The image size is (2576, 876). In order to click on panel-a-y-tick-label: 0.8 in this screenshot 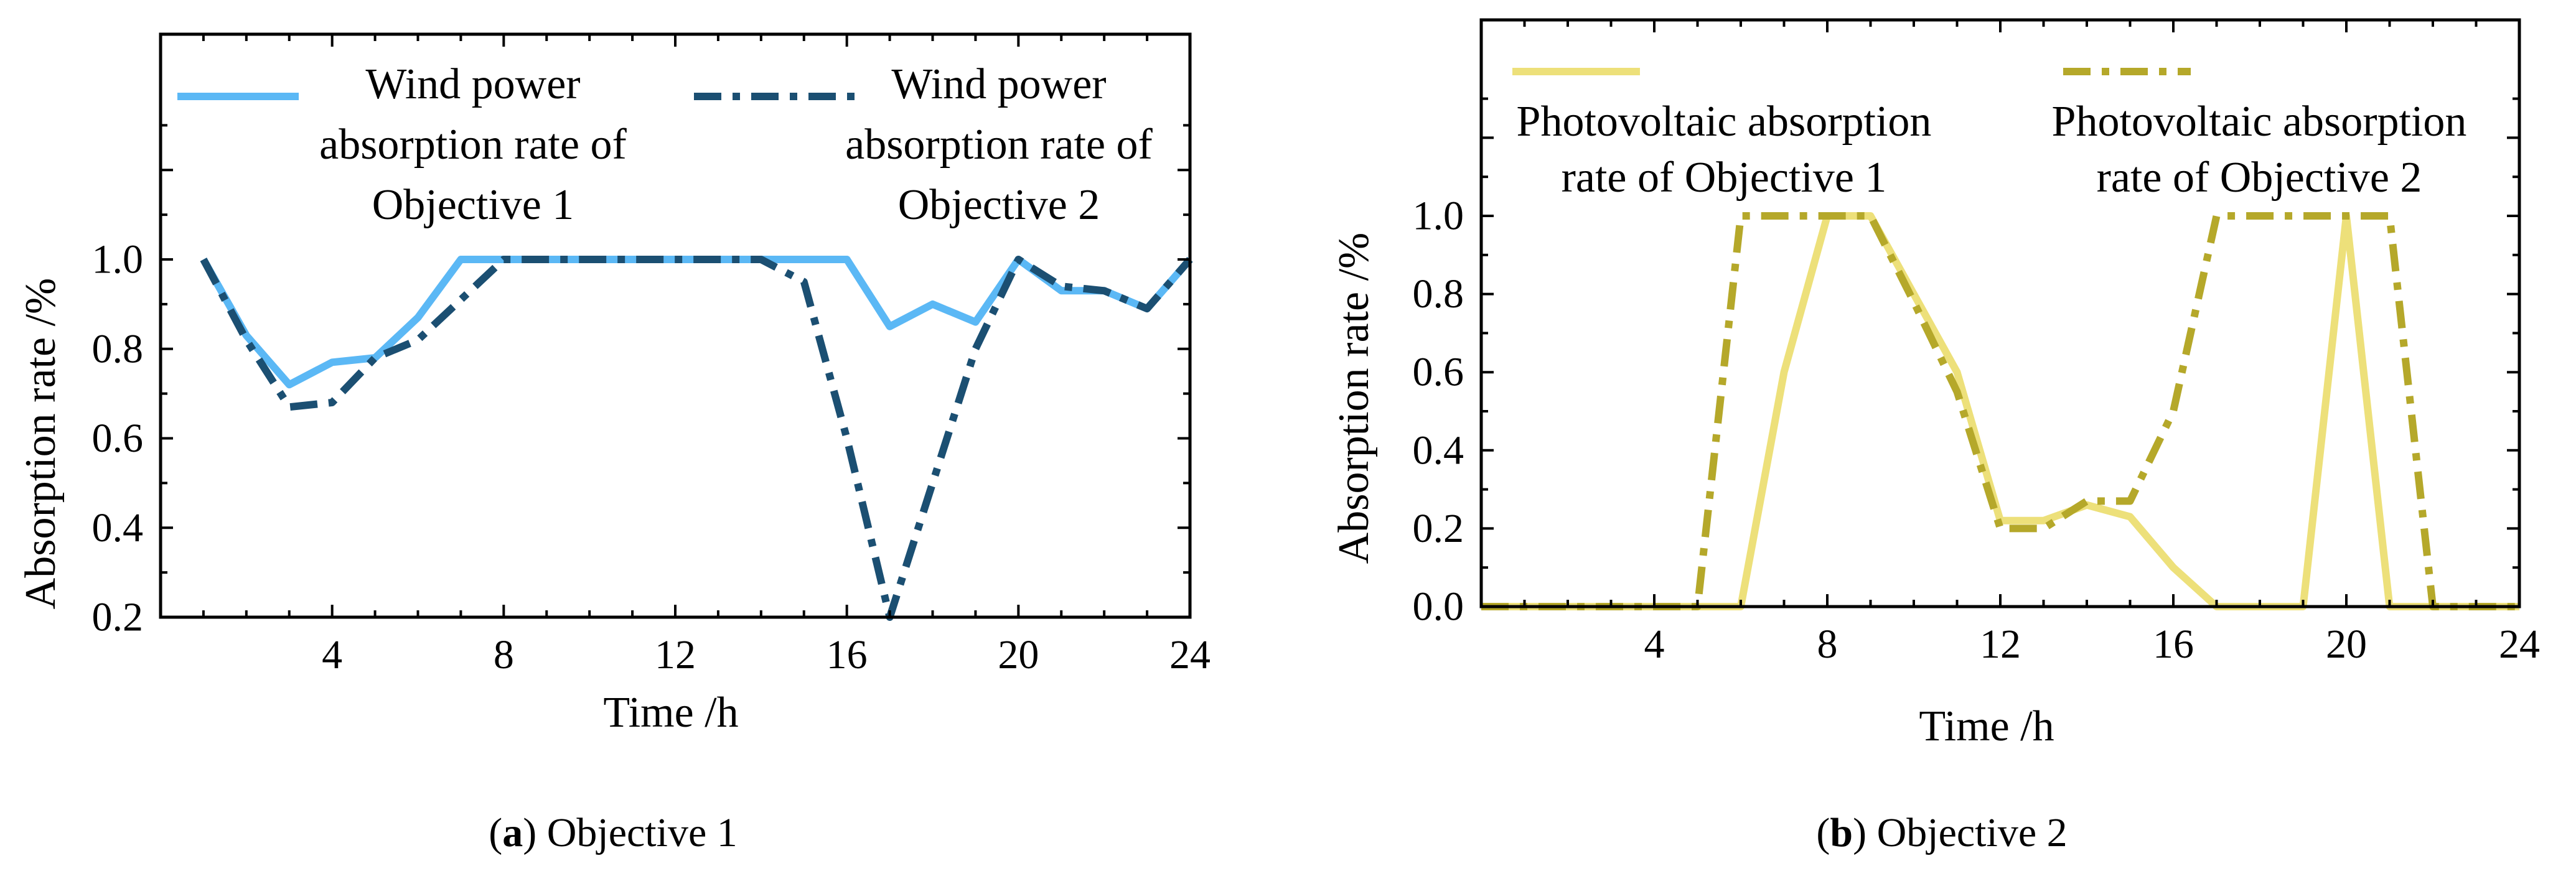, I will do `click(118, 348)`.